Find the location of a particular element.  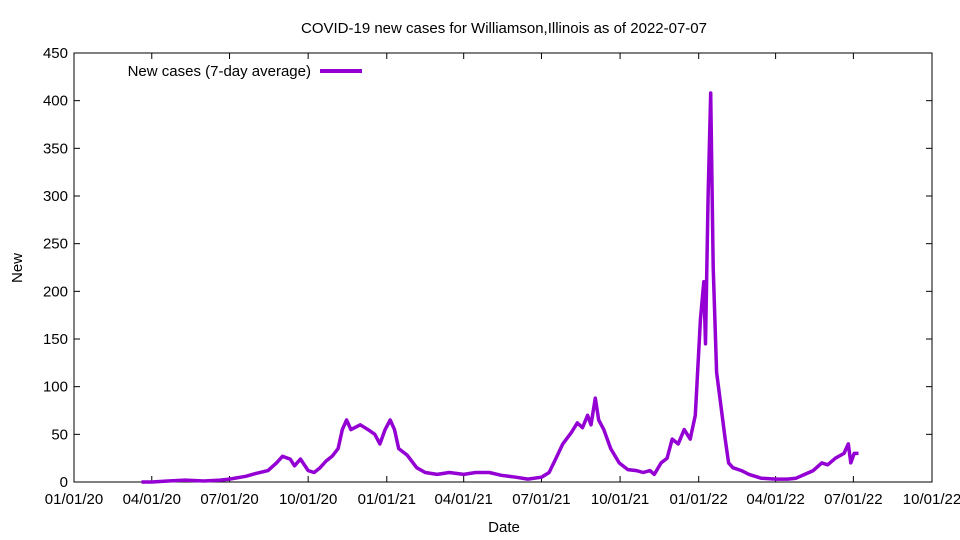

y-tick-label: 0 is located at coordinates (64, 482).